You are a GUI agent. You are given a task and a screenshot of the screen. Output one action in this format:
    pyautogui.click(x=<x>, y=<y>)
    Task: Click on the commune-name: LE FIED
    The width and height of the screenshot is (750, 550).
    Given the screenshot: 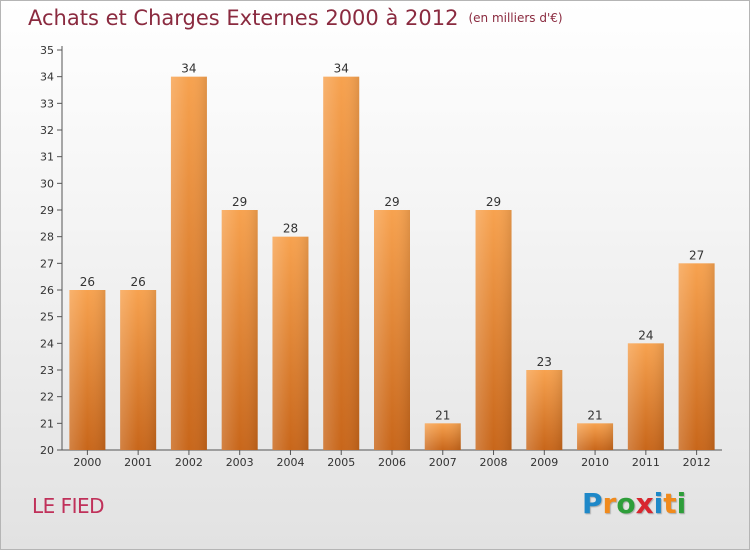 What is the action you would take?
    pyautogui.click(x=68, y=506)
    